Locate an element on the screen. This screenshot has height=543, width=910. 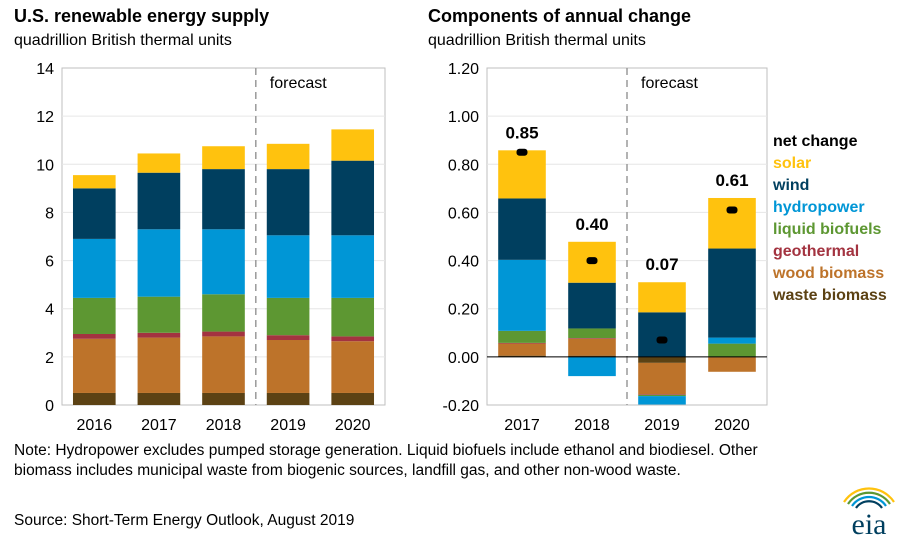
y-tick-label: 12 is located at coordinates (45, 117).